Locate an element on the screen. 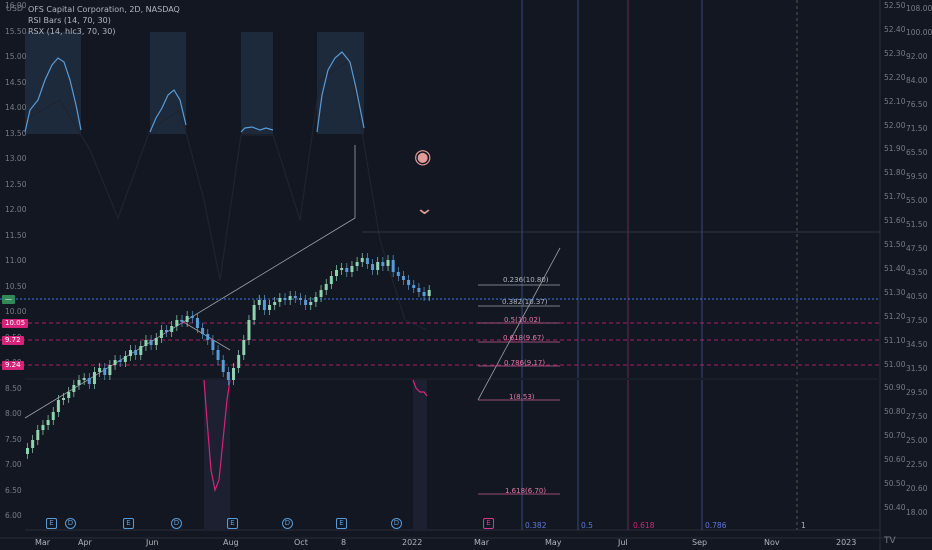  right-outer-tick: 92.00 is located at coordinates (917, 56).